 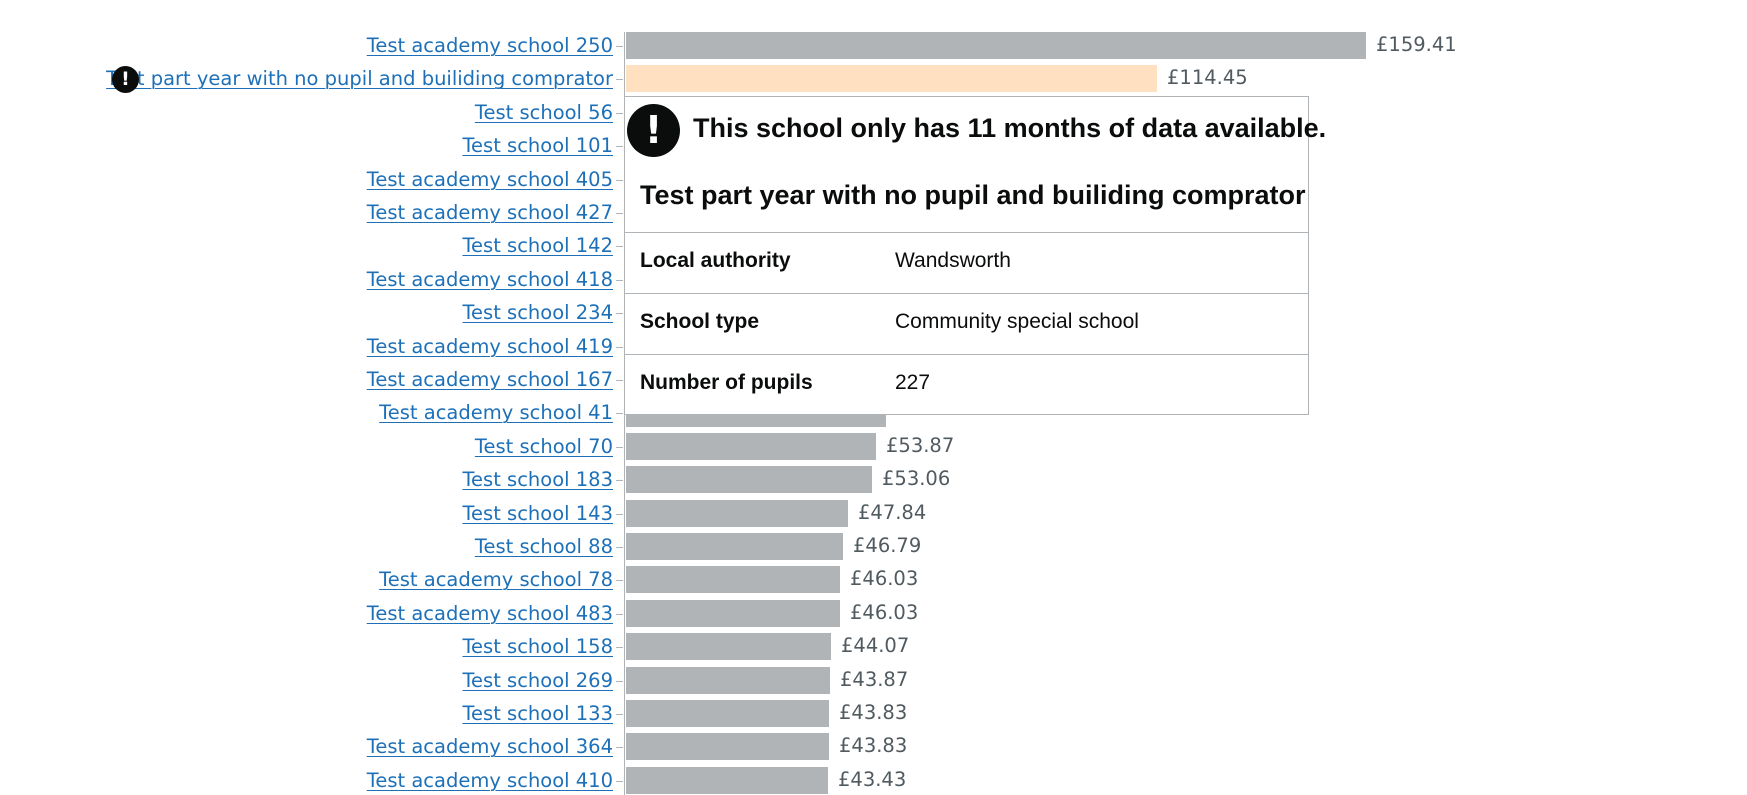 I want to click on bar-value-label: £43.87, so click(x=874, y=679).